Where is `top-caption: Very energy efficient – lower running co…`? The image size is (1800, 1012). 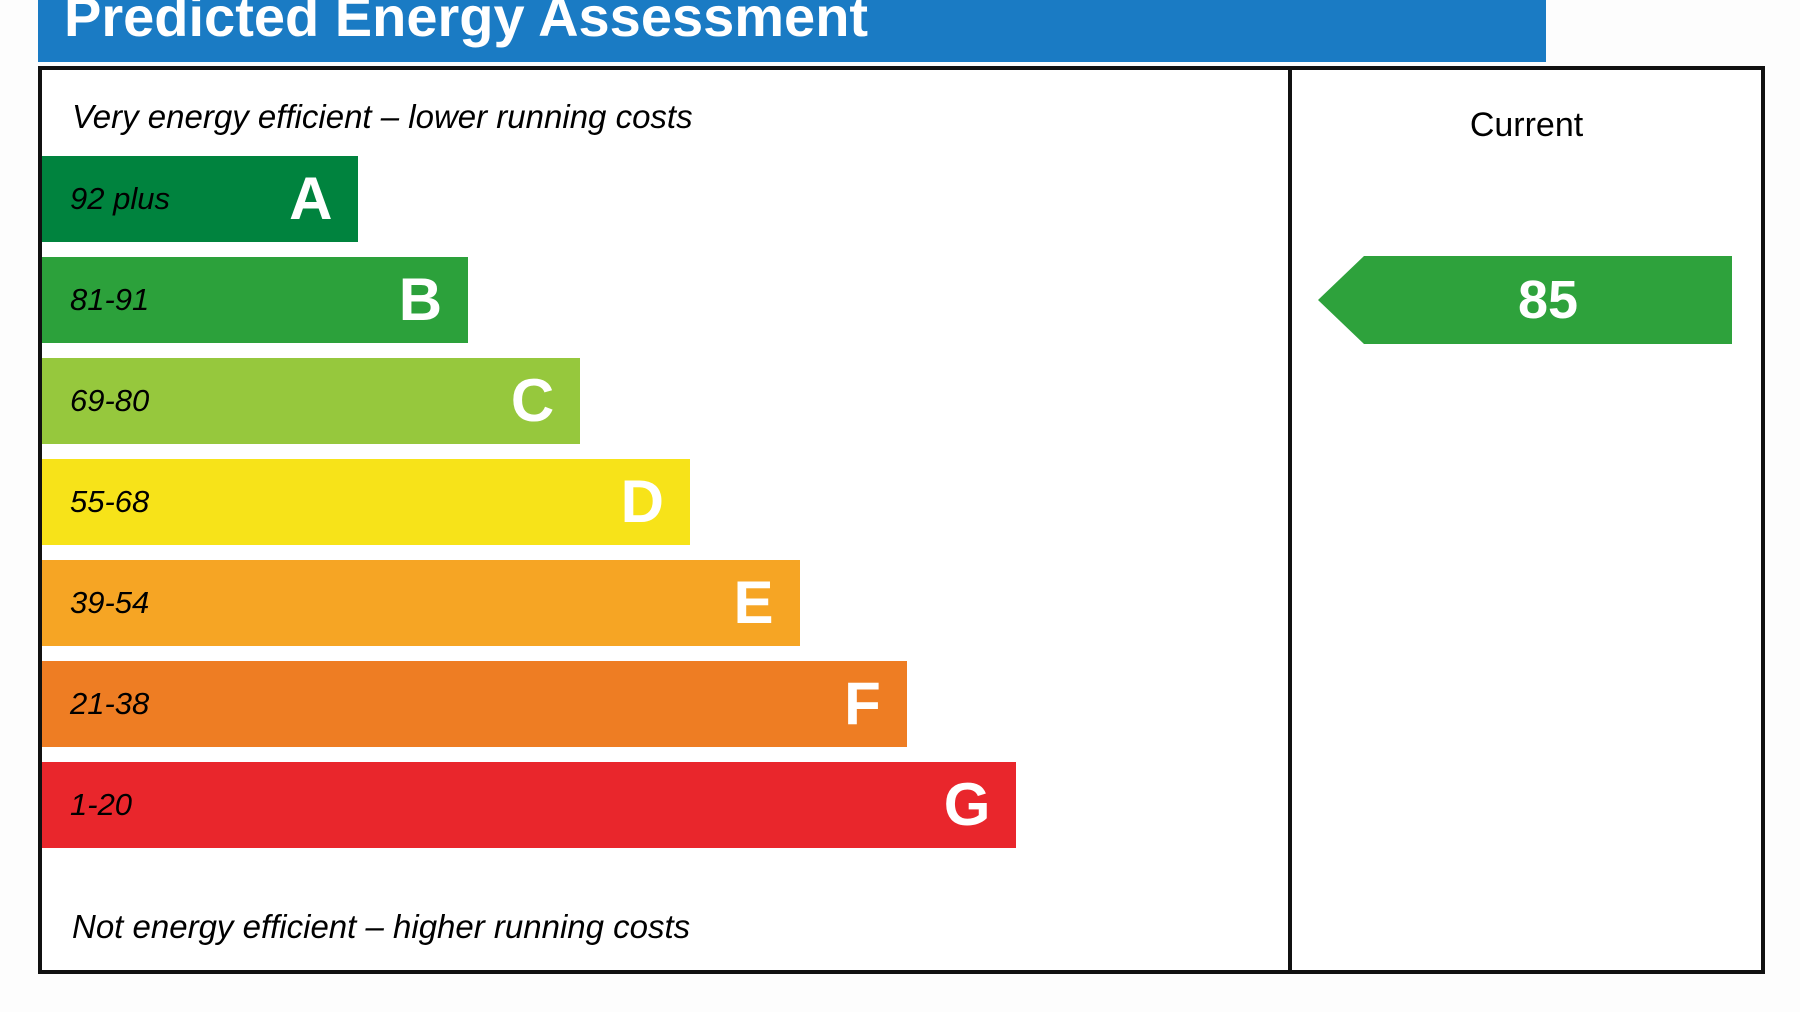 top-caption: Very energy efficient – lower running co… is located at coordinates (382, 116).